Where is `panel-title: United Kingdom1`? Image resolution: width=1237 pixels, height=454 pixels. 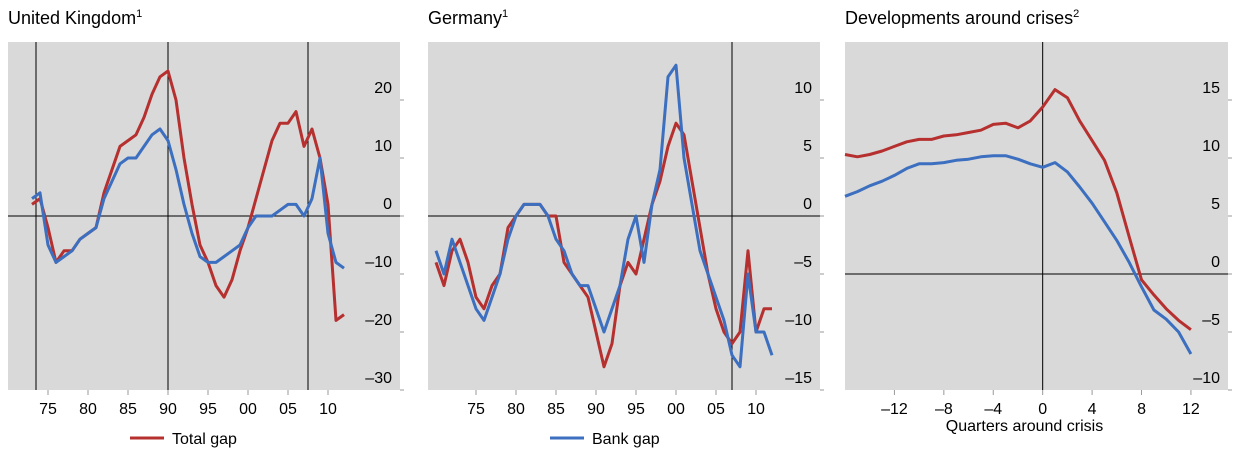 panel-title: United Kingdom1 is located at coordinates (75, 18).